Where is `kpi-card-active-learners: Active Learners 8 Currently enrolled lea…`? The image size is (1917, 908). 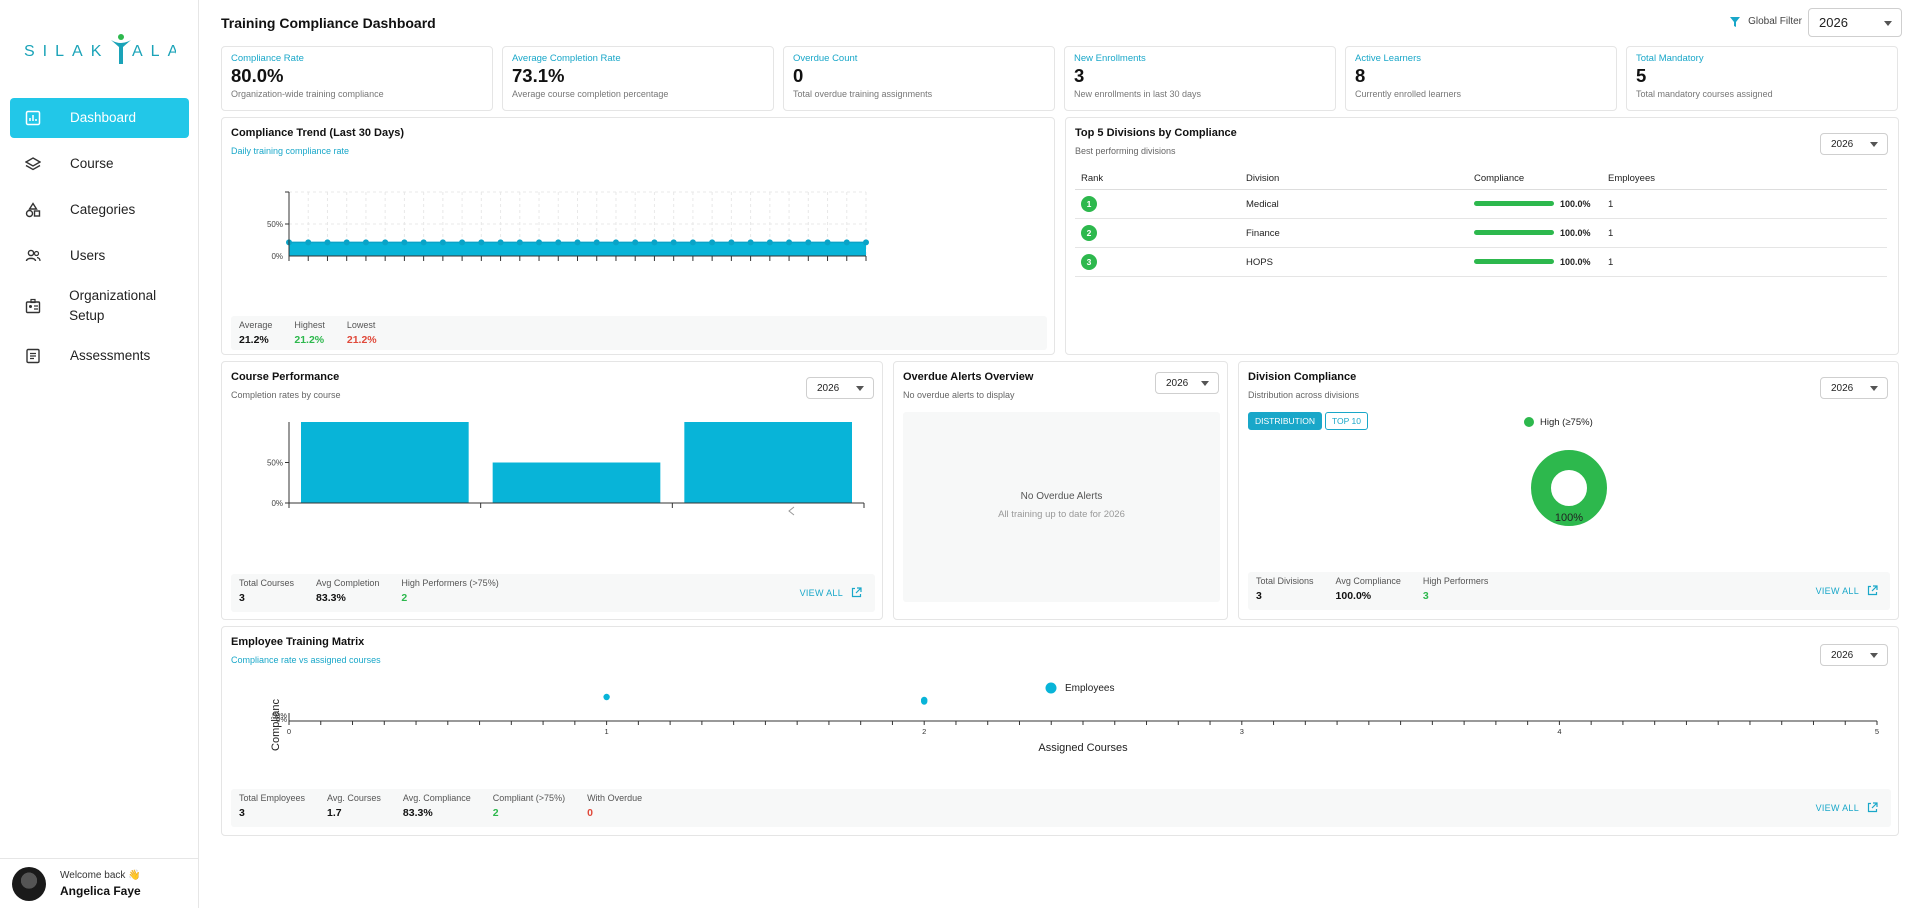 kpi-card-active-learners: Active Learners 8 Currently enrolled lea… is located at coordinates (1481, 78).